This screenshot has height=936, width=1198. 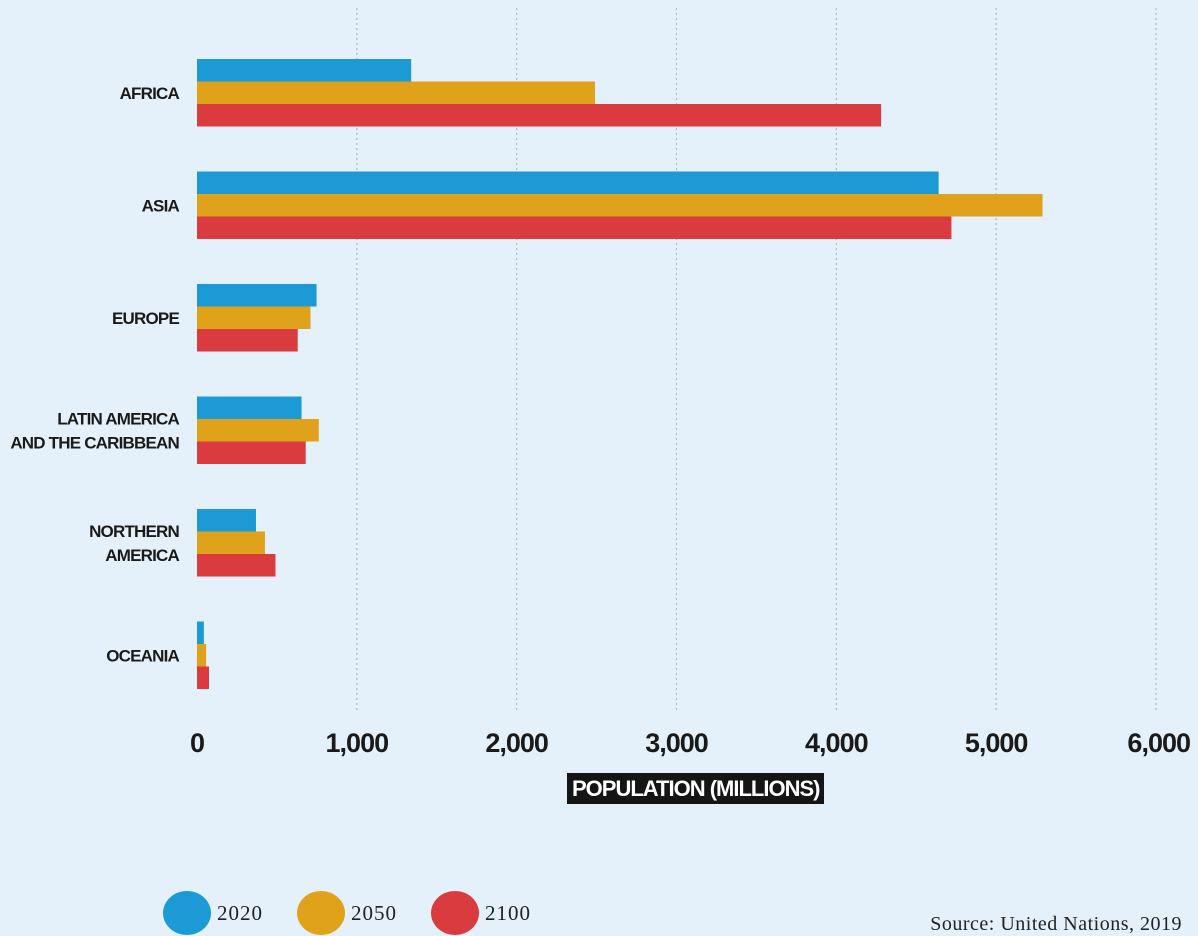 What do you see at coordinates (202, 655) in the screenshot?
I see `bar-5-2050` at bounding box center [202, 655].